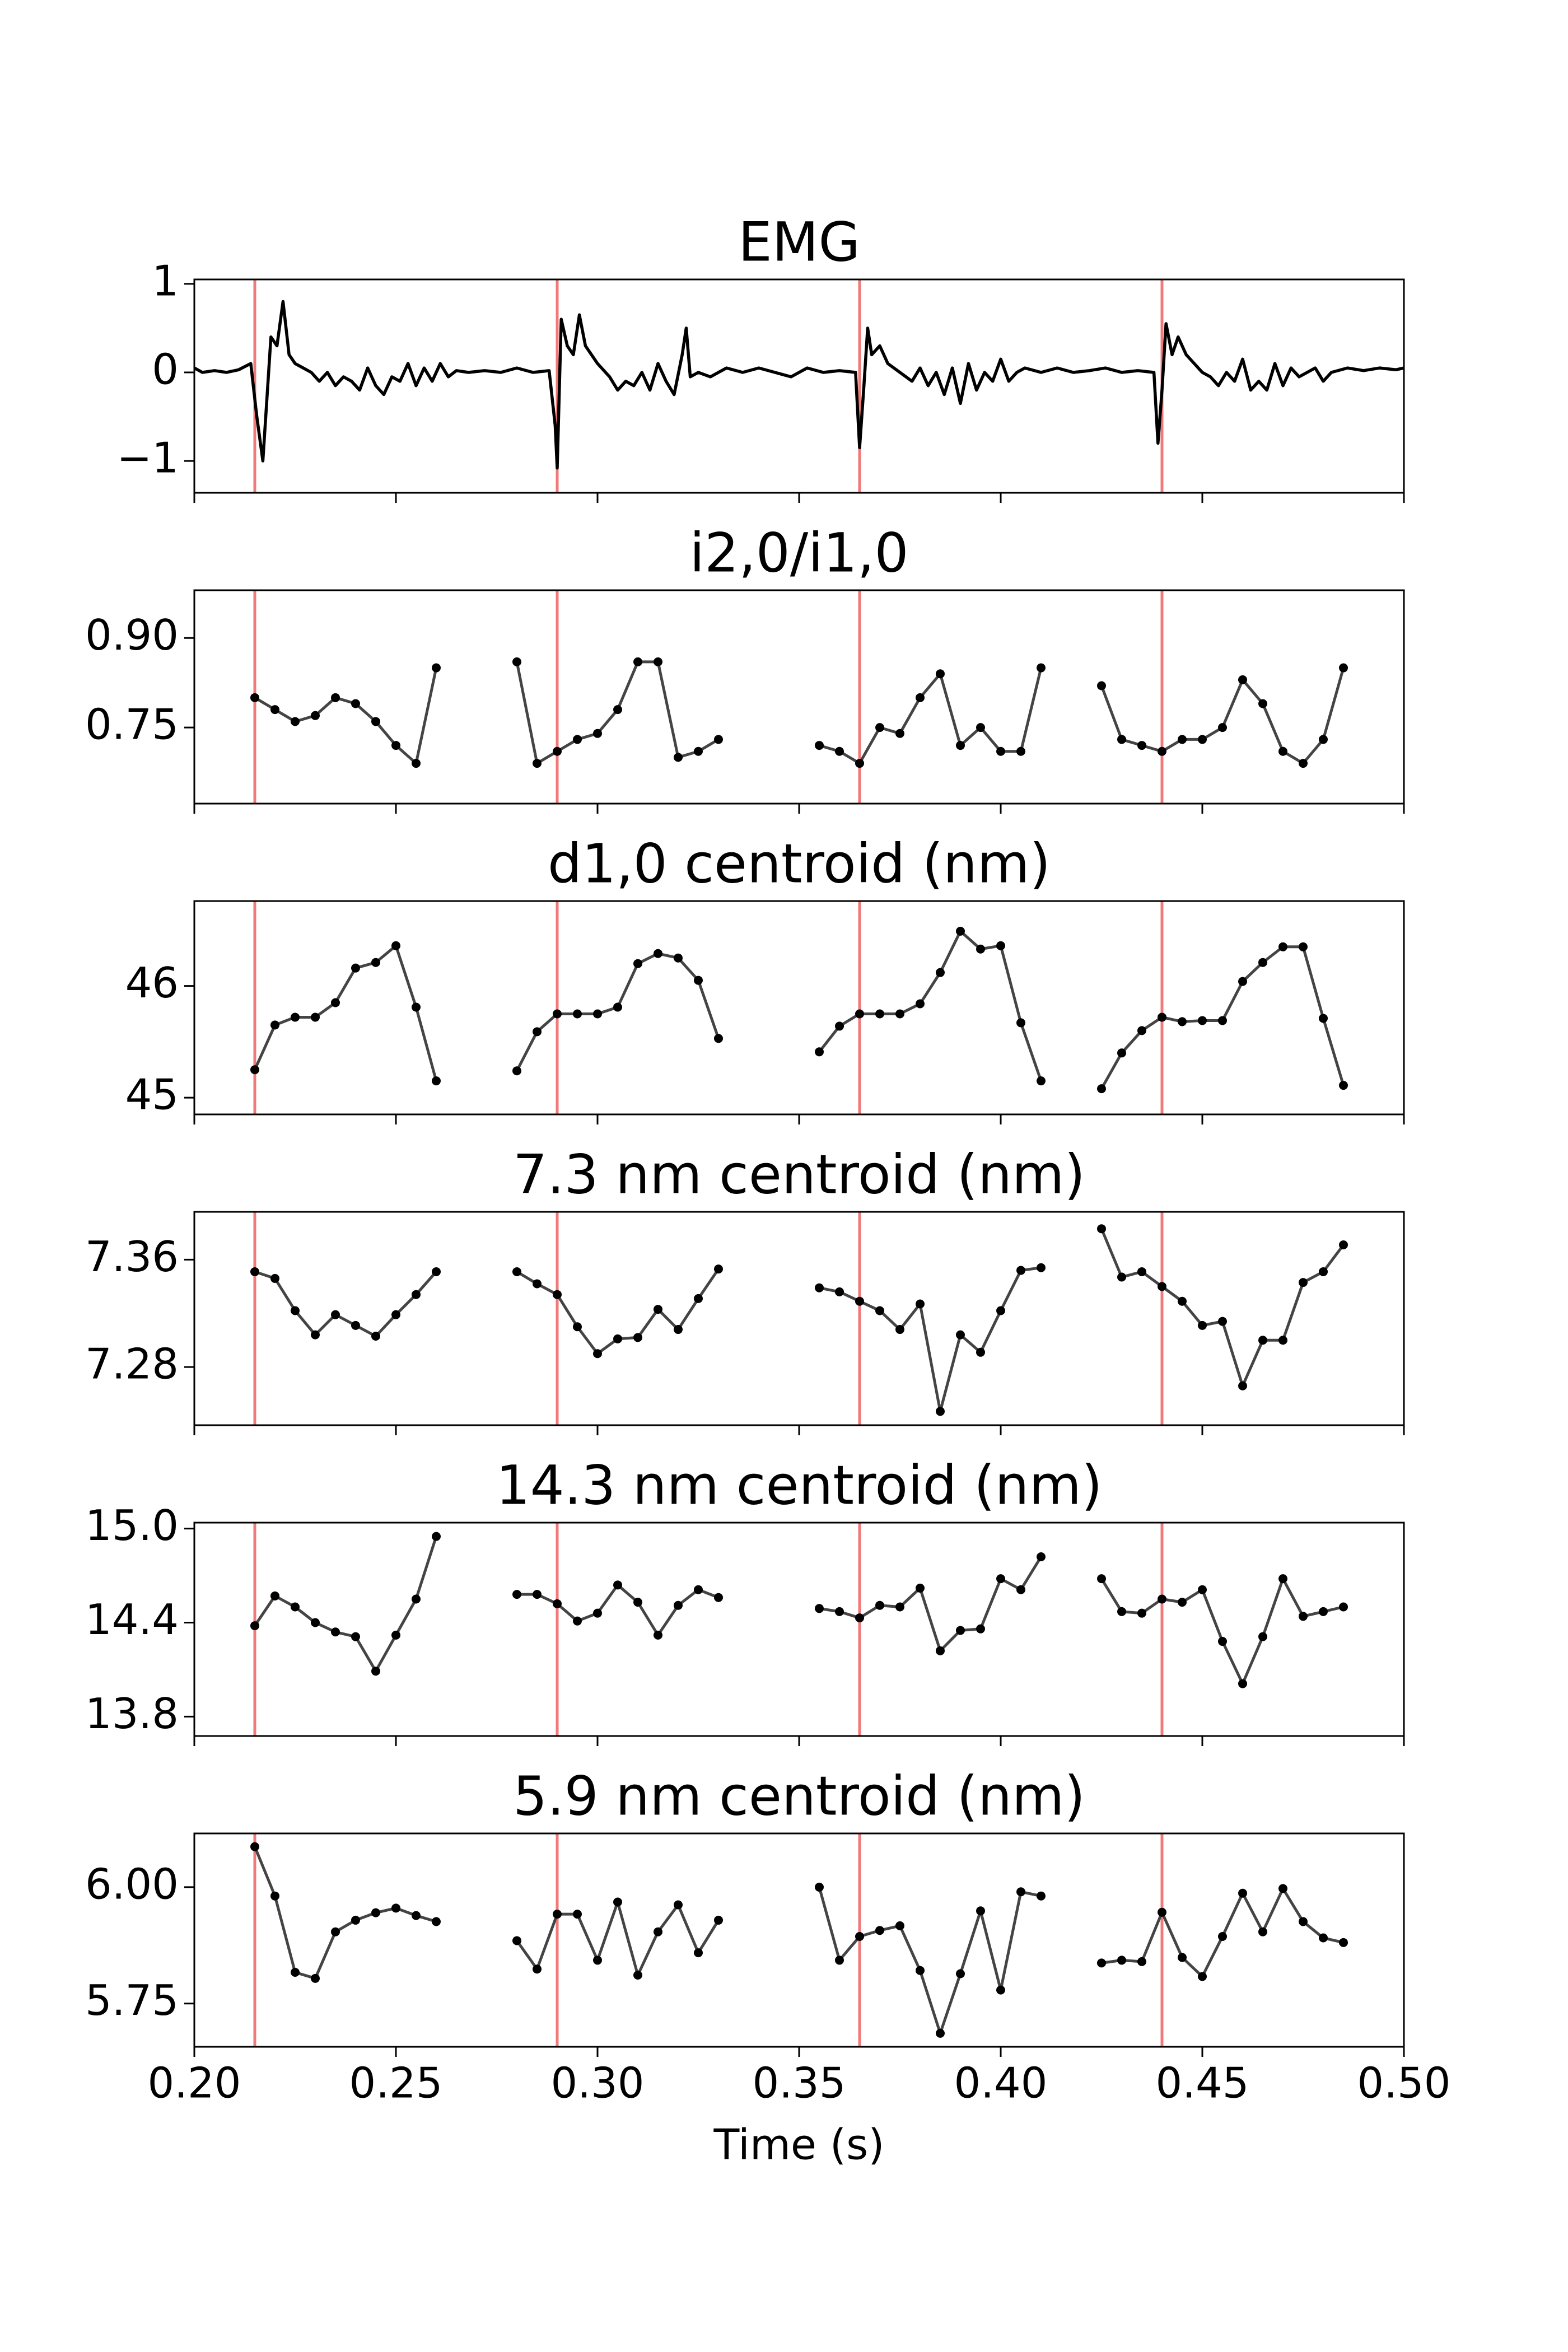  What do you see at coordinates (800, 2084) in the screenshot?
I see `x-tick-label: 0.35` at bounding box center [800, 2084].